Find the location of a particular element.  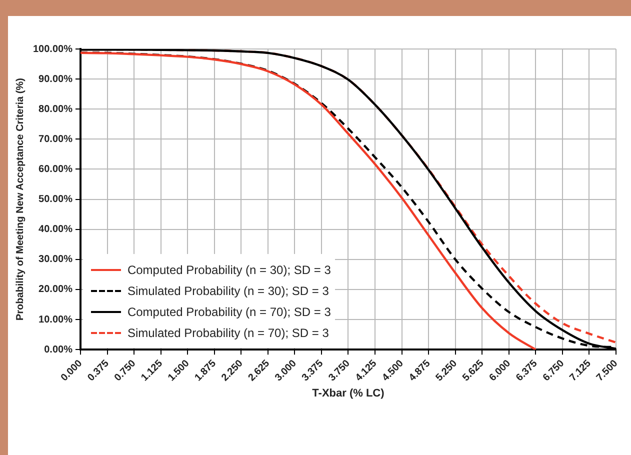

y-tick-label: 60.00% is located at coordinates (55, 169).